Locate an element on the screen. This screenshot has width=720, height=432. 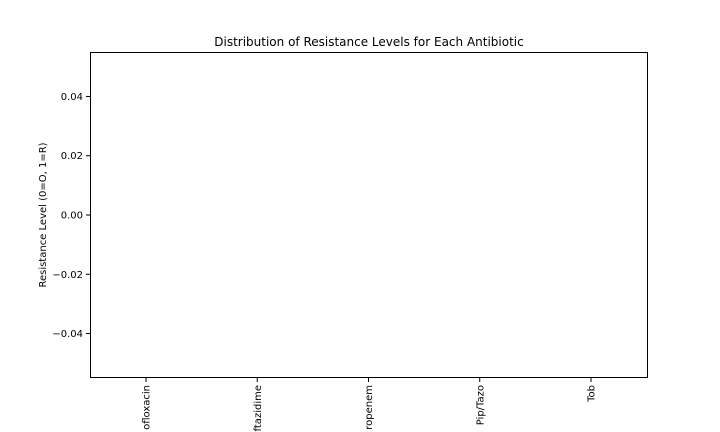
y-tick-label: 0.00 is located at coordinates (72, 216).